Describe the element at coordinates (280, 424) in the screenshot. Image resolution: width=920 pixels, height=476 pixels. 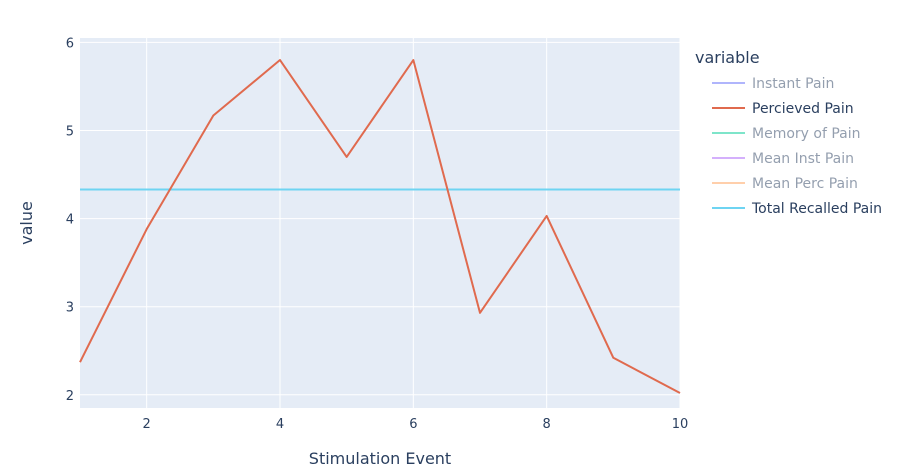
I see `x-tick-label: 4` at that location.